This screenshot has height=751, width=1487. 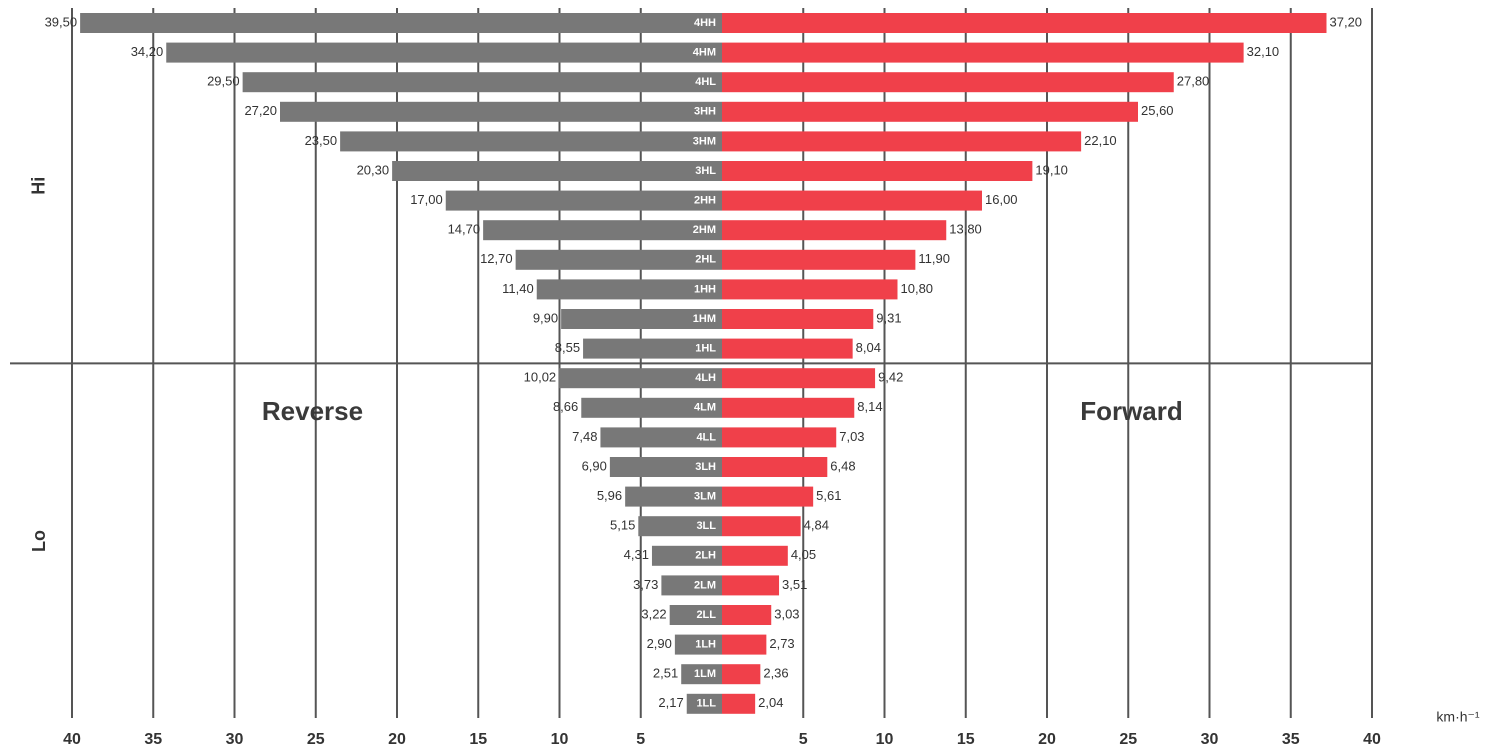 I want to click on series-name: Forward, so click(x=1131, y=411).